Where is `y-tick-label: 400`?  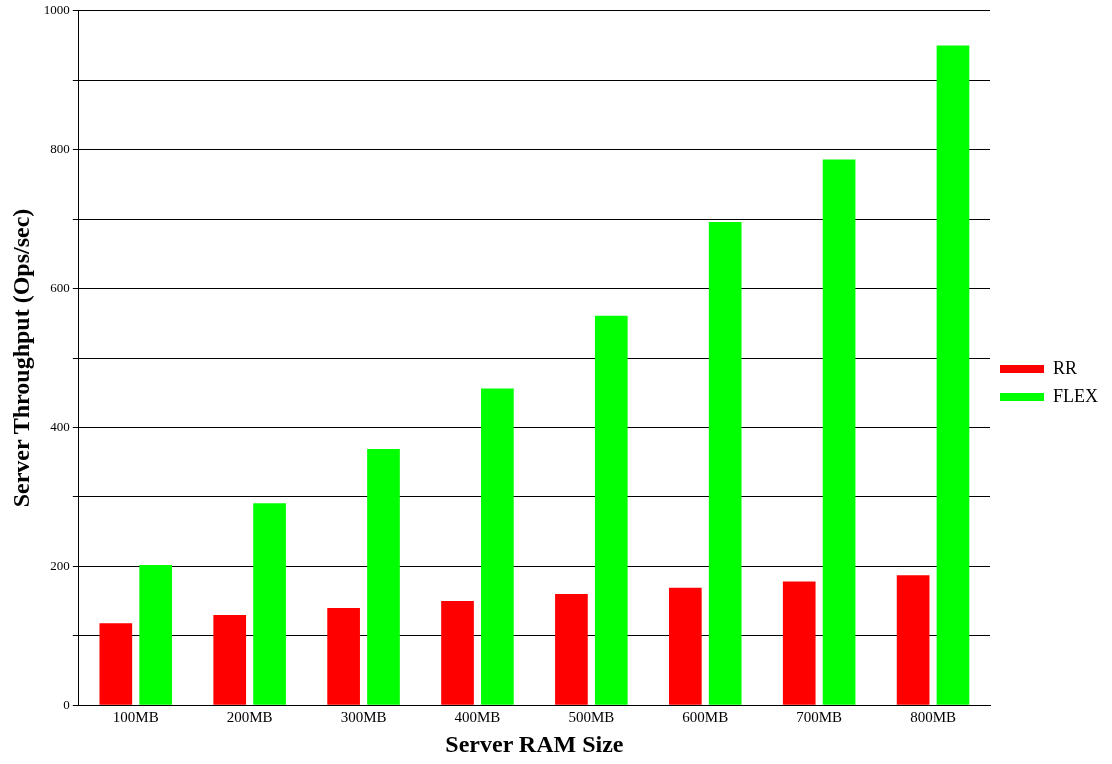
y-tick-label: 400 is located at coordinates (60, 426).